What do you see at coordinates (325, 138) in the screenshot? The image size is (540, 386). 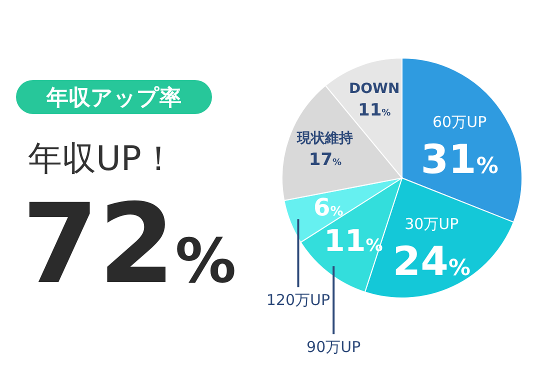 I see `slice-label: 現状維持` at bounding box center [325, 138].